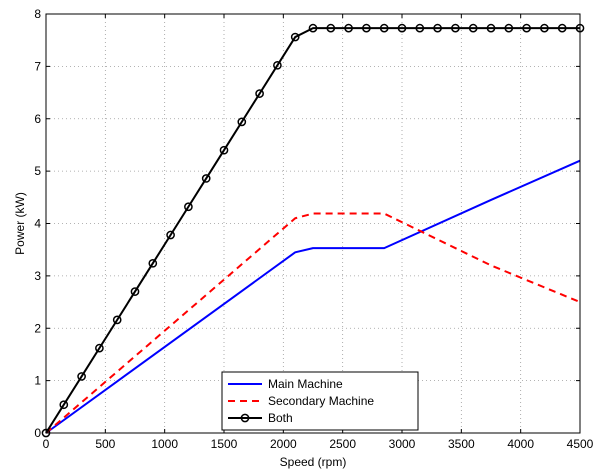  Describe the element at coordinates (46, 444) in the screenshot. I see `x-tick-label: 0` at that location.